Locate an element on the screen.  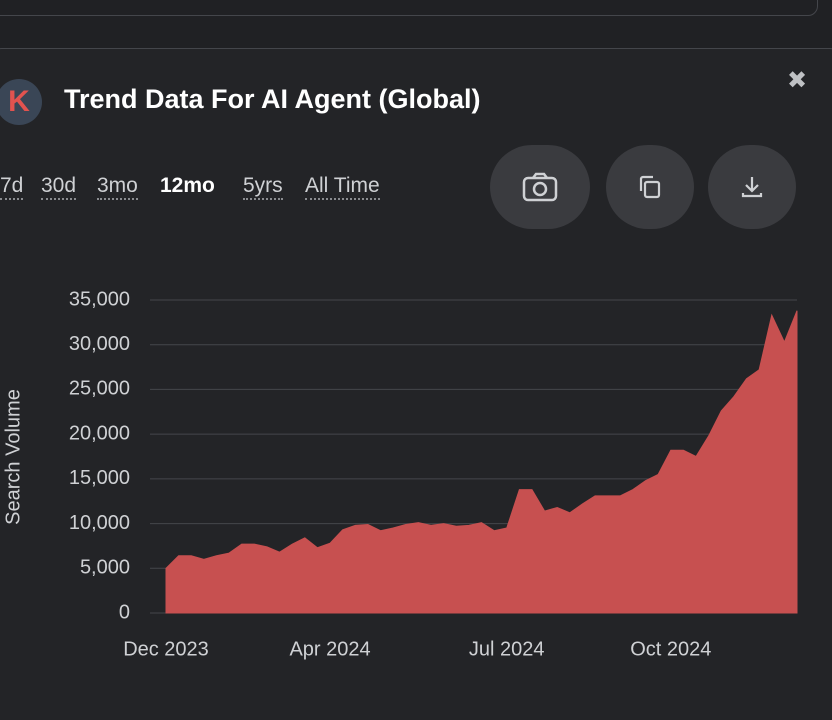
copy-button is located at coordinates (650, 187).